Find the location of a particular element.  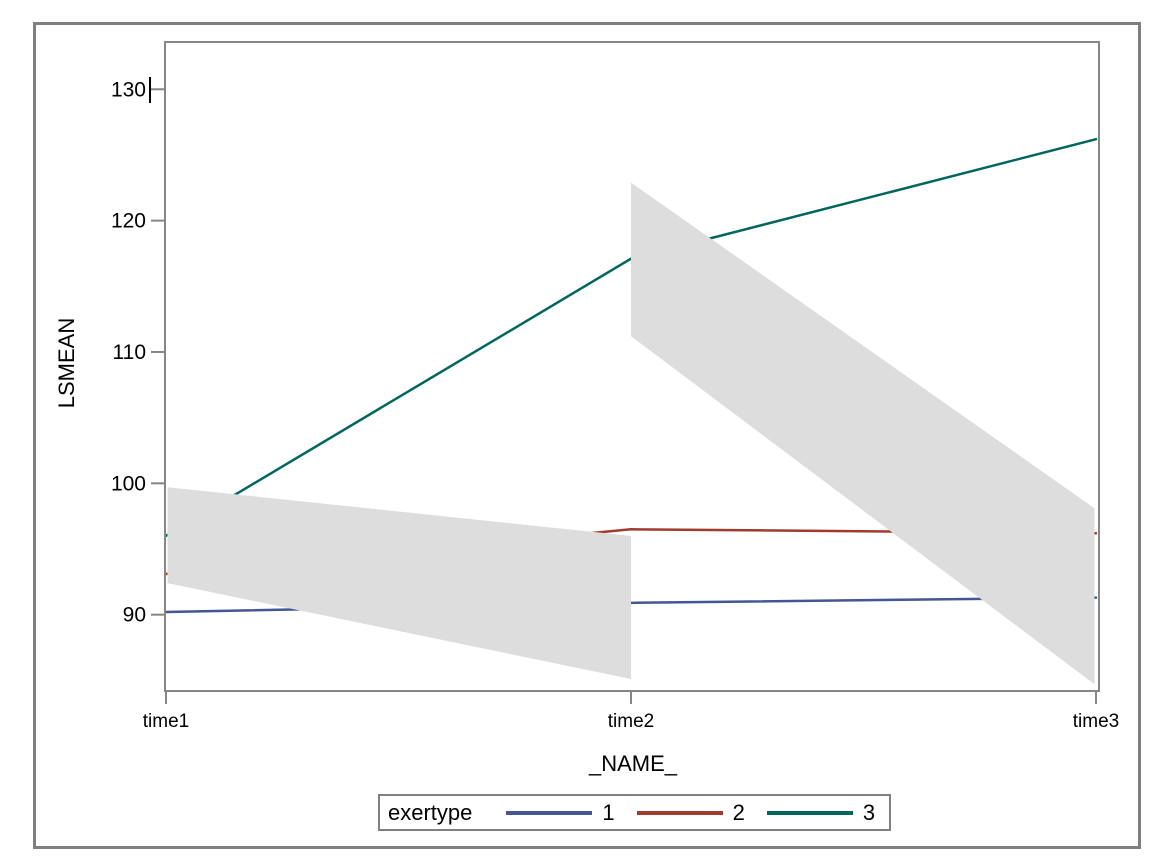

y-tick-label: 120 is located at coordinates (128, 221).